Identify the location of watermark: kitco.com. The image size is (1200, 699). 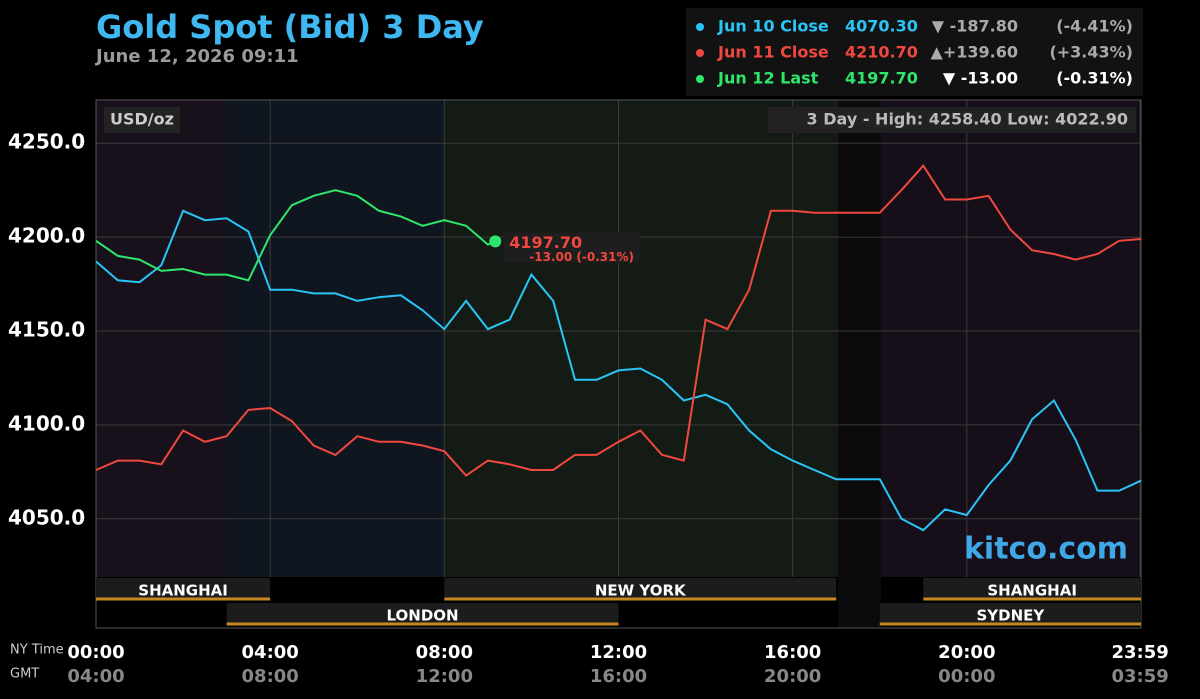
(1046, 549).